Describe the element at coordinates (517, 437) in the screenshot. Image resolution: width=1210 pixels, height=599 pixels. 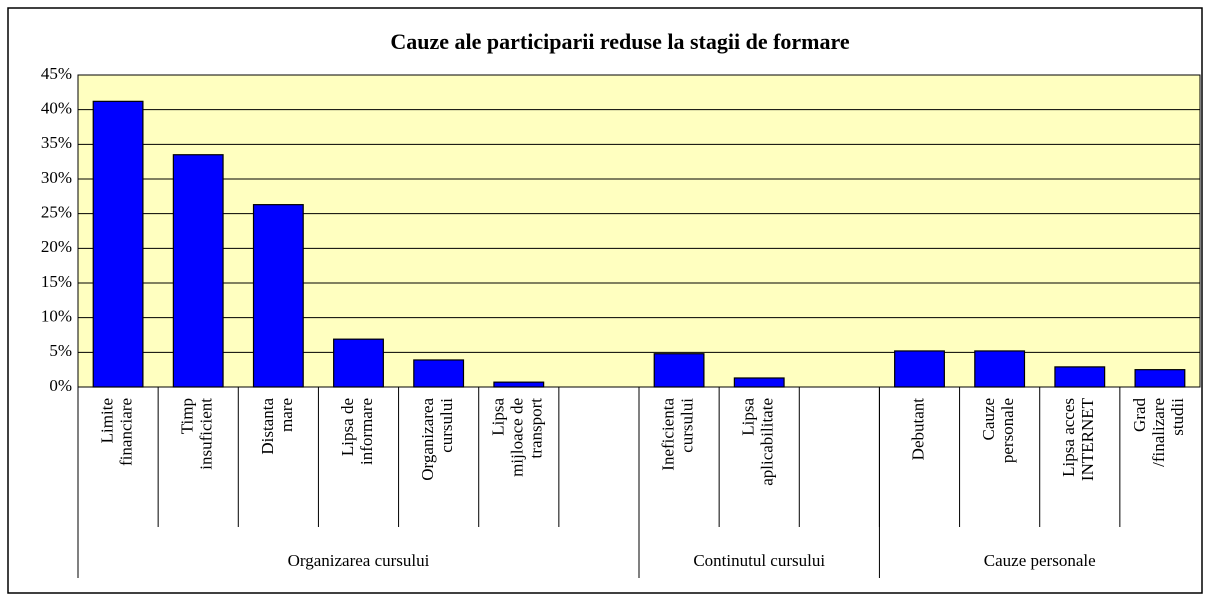
I see `x-tick-label: Lipsamijloace detransport` at that location.